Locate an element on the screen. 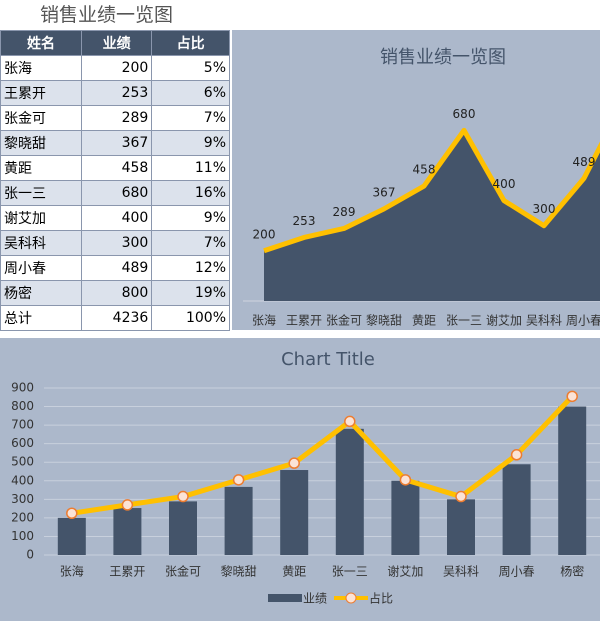 This screenshot has height=621, width=600. table-cell: 200 is located at coordinates (116, 68).